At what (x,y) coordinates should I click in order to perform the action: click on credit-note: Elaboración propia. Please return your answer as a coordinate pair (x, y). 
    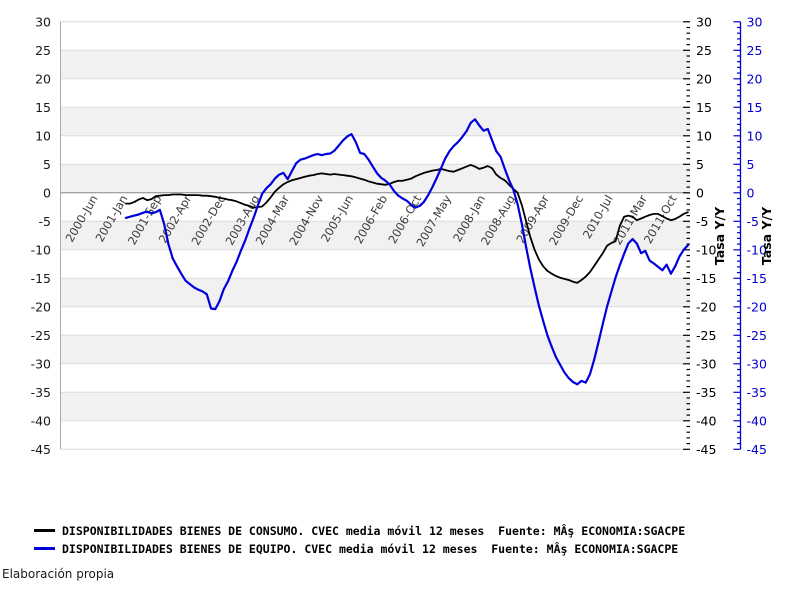
    Looking at the image, I should click on (58, 574).